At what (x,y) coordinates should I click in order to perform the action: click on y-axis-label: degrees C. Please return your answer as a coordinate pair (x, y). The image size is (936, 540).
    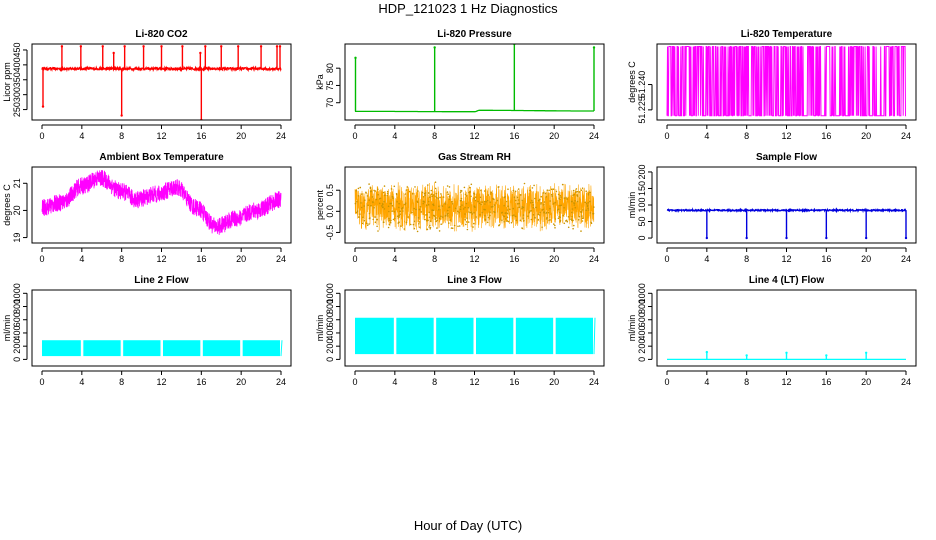
    Looking at the image, I should click on (7, 205).